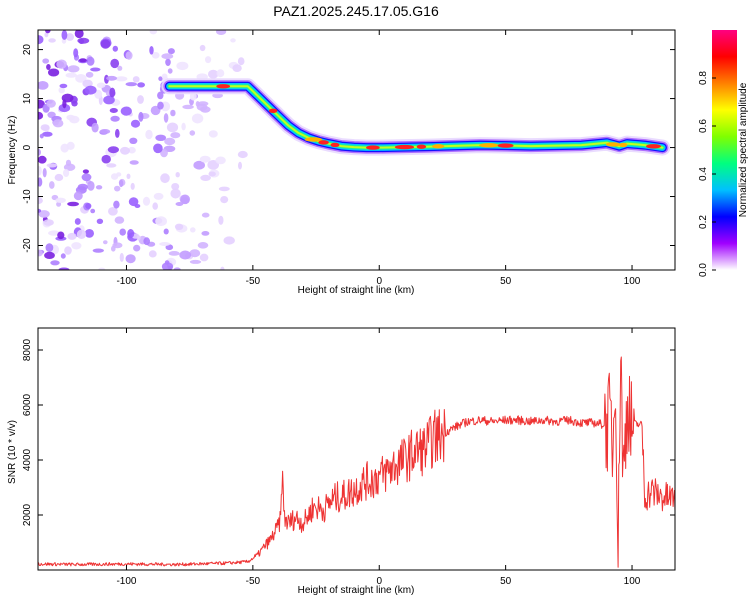  I want to click on colorbar-tick-label: 0.4, so click(703, 174).